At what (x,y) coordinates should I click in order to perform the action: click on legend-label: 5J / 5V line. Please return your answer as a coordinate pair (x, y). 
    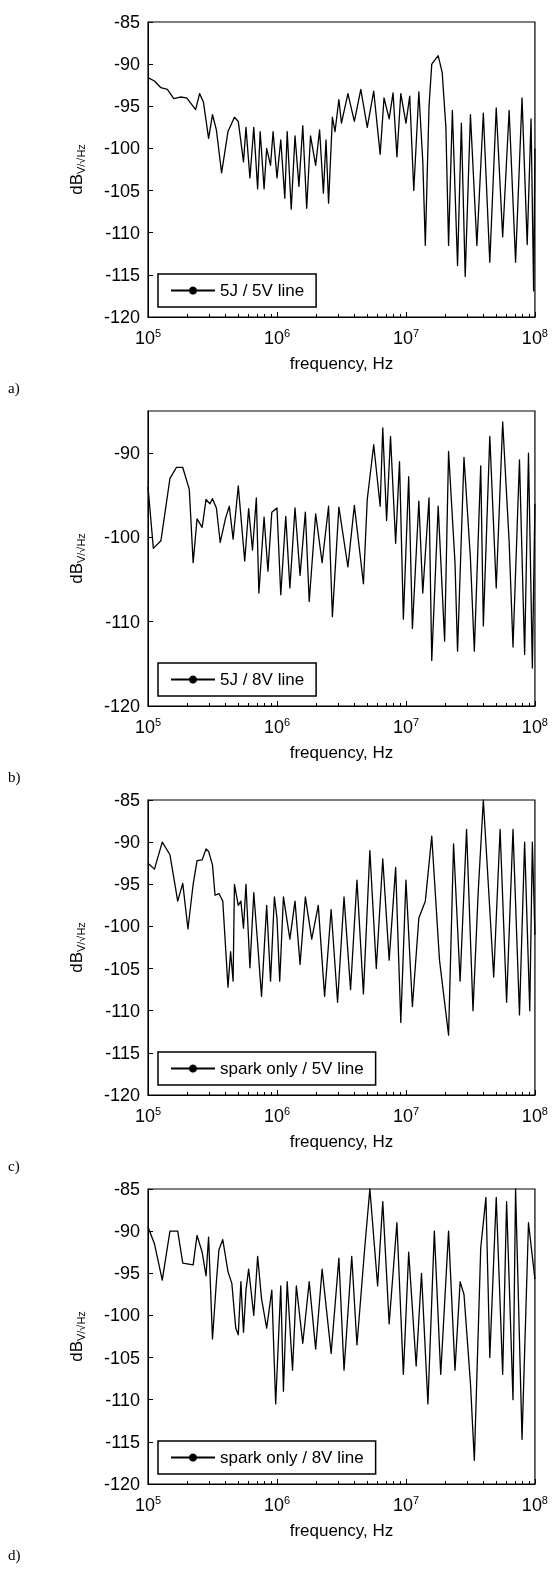
    Looking at the image, I should click on (262, 290).